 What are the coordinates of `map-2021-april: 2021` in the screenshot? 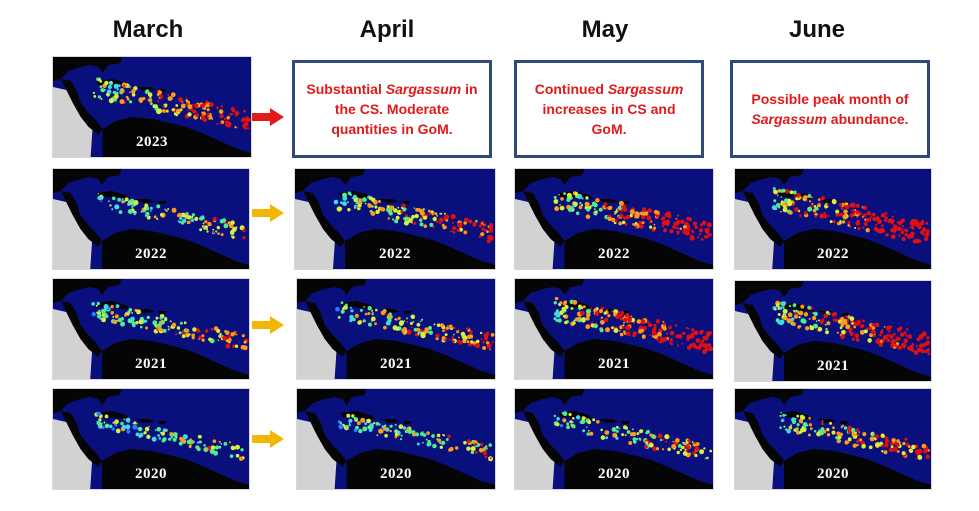 It's located at (396, 329).